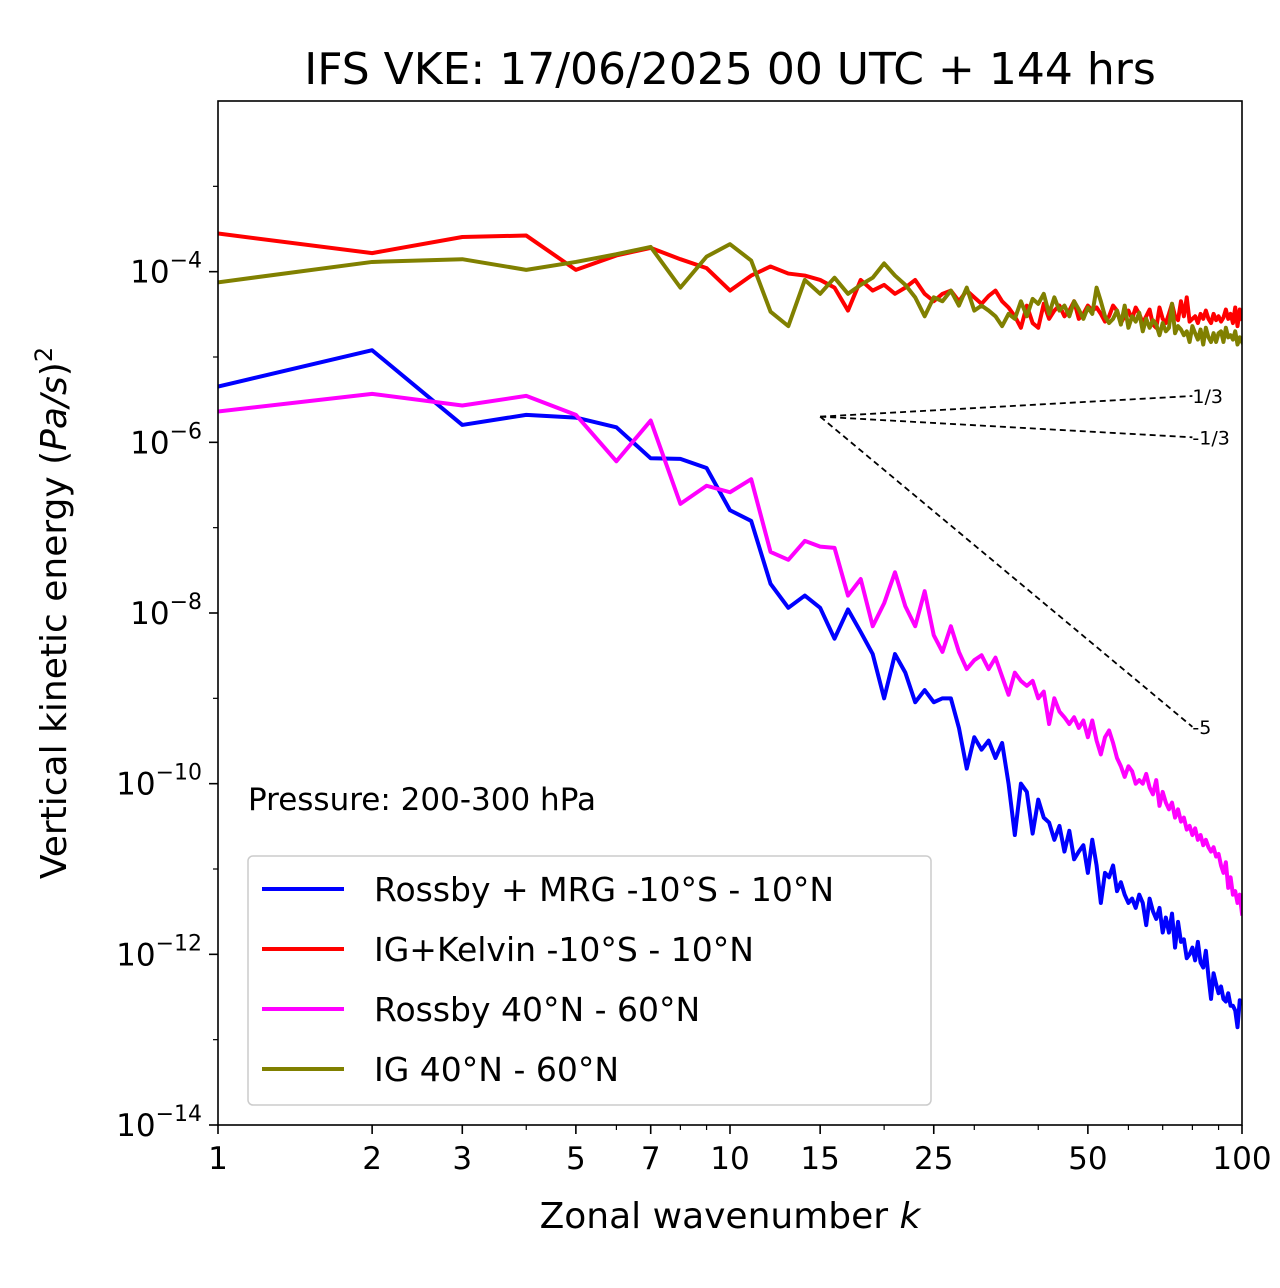 The width and height of the screenshot is (1280, 1288). I want to click on y-tick-label: 10⁻¹⁰, so click(159, 782).